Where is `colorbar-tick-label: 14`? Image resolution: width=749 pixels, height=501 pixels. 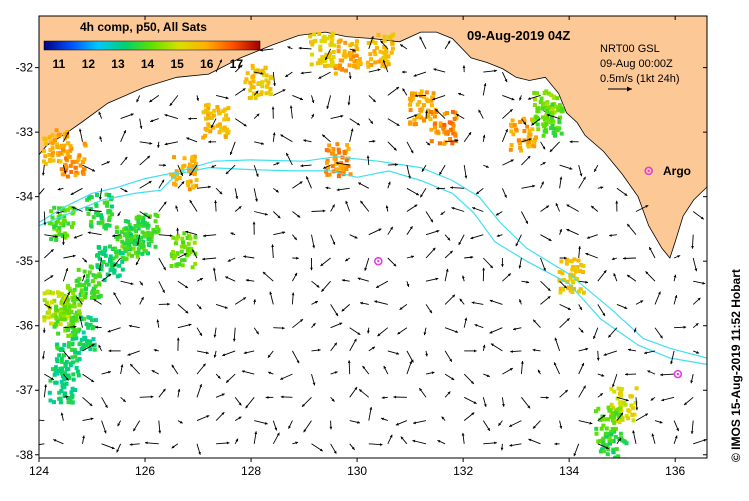
colorbar-tick-label: 14 is located at coordinates (148, 64).